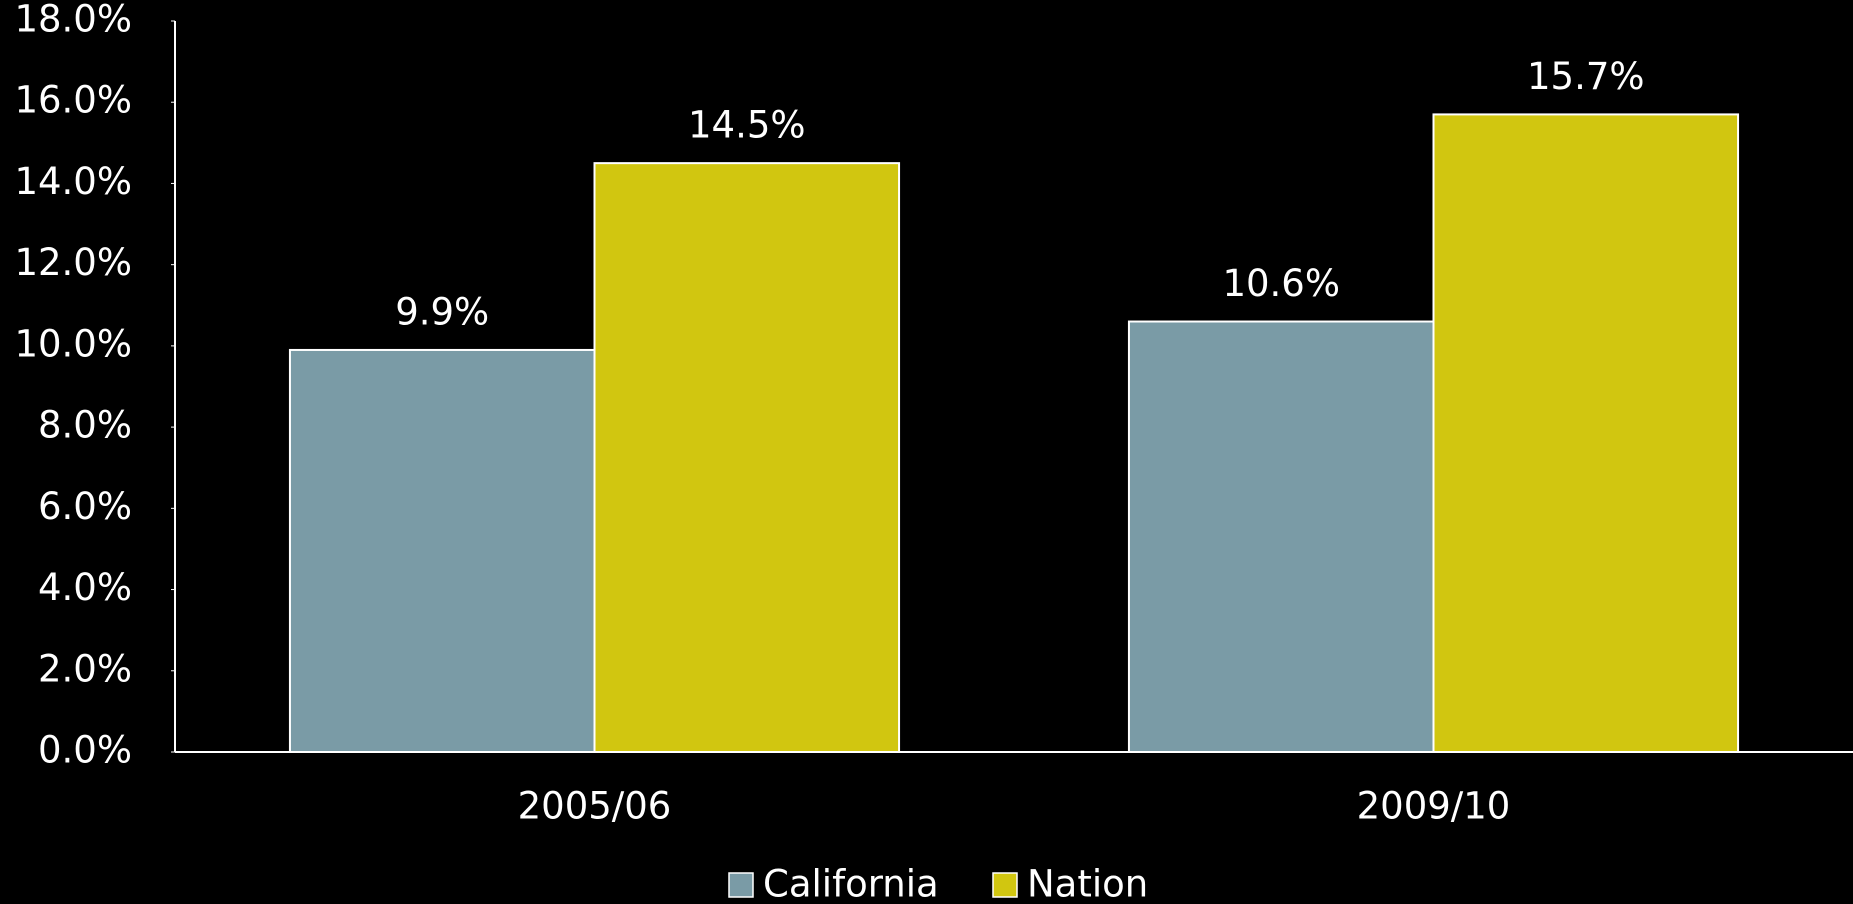 The height and width of the screenshot is (904, 1853). Describe the element at coordinates (85, 750) in the screenshot. I see `y-tick-label: 0.0%` at that location.